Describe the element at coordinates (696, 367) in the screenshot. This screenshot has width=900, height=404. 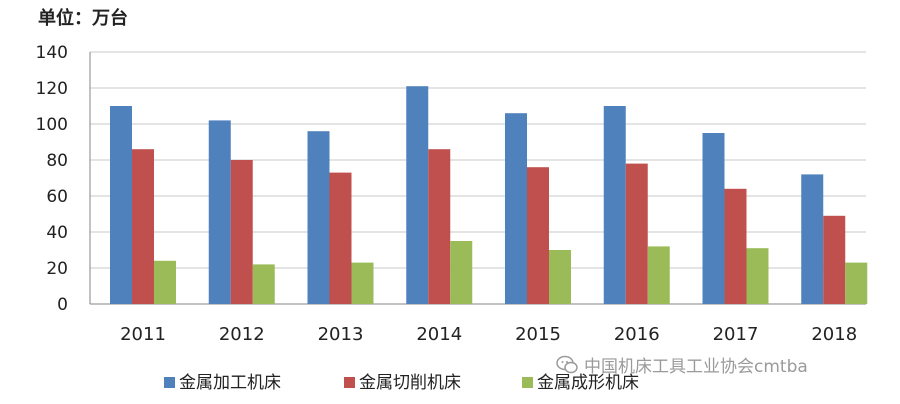
I see `watermark-text: 中国机床工具工业协会cmtba` at that location.